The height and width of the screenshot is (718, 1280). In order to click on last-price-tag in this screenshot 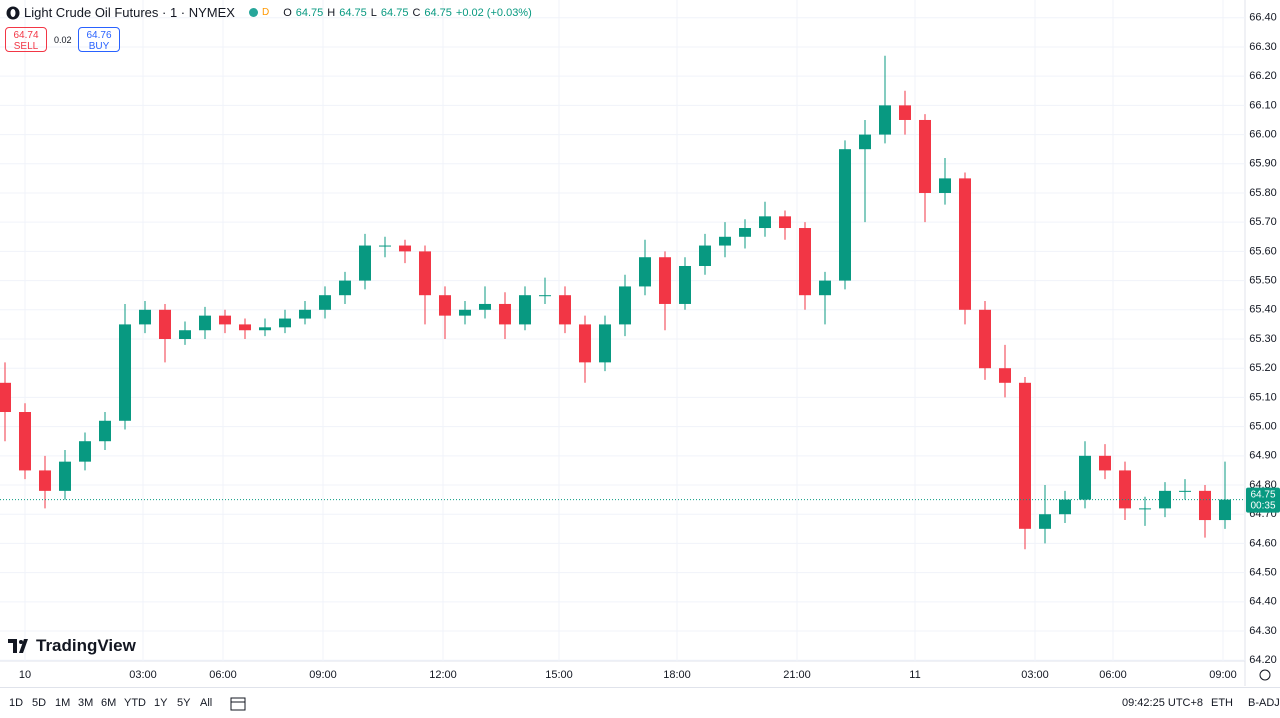, I will do `click(1263, 500)`.